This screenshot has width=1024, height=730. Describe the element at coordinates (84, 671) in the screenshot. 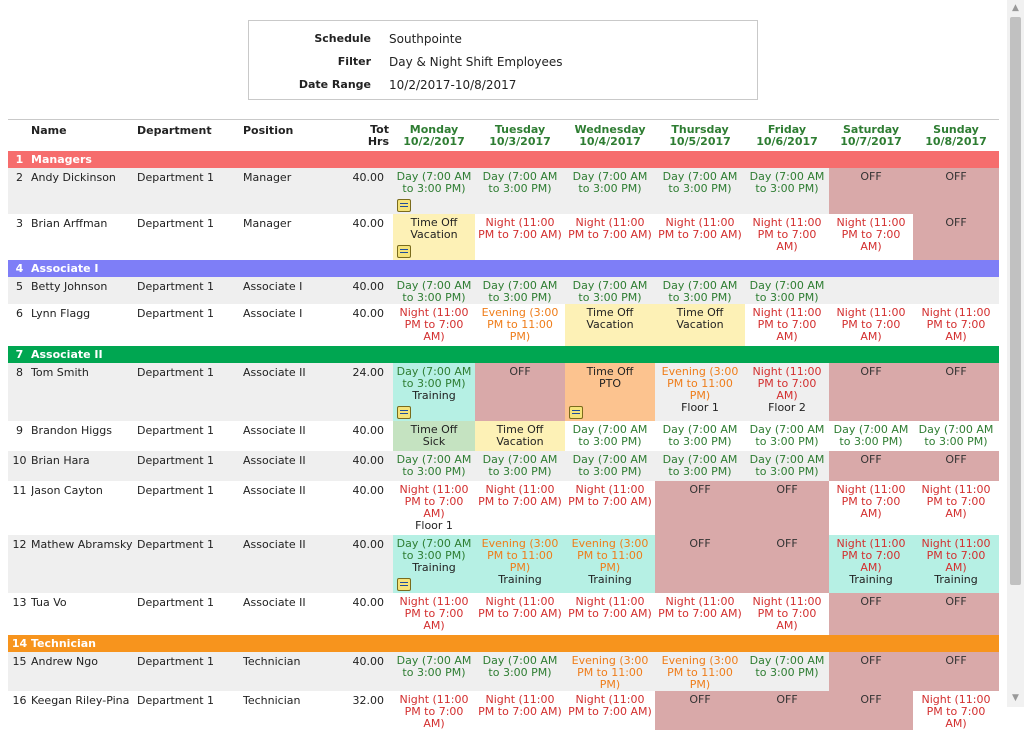

I see `employee-name: Andrew Ngo` at that location.